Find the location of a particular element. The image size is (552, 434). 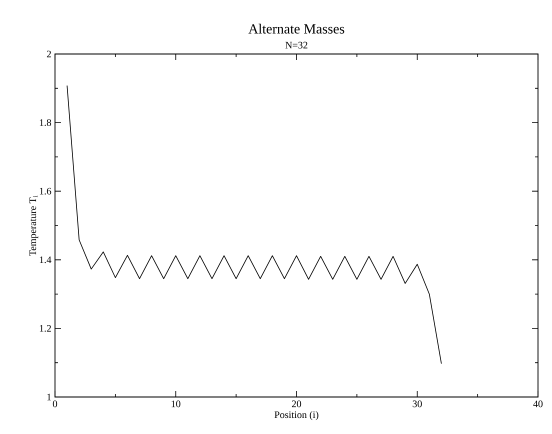

y-axis-title: Temperature T$_{i}$ is located at coordinates (34, 226).